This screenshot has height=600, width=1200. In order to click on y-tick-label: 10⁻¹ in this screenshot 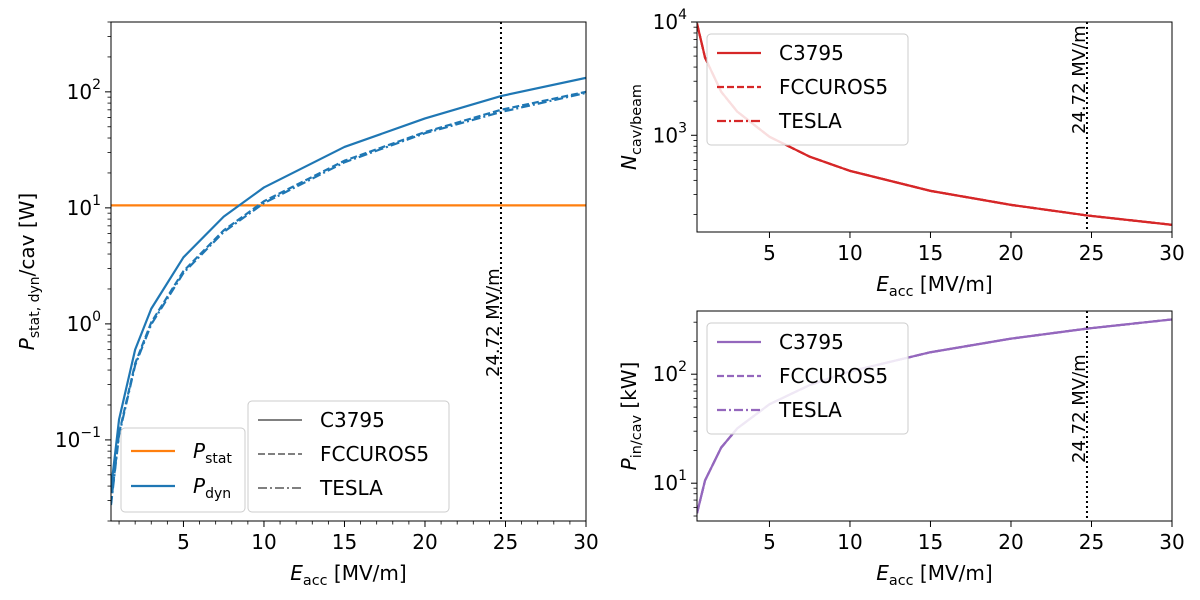, I will do `click(78, 438)`.